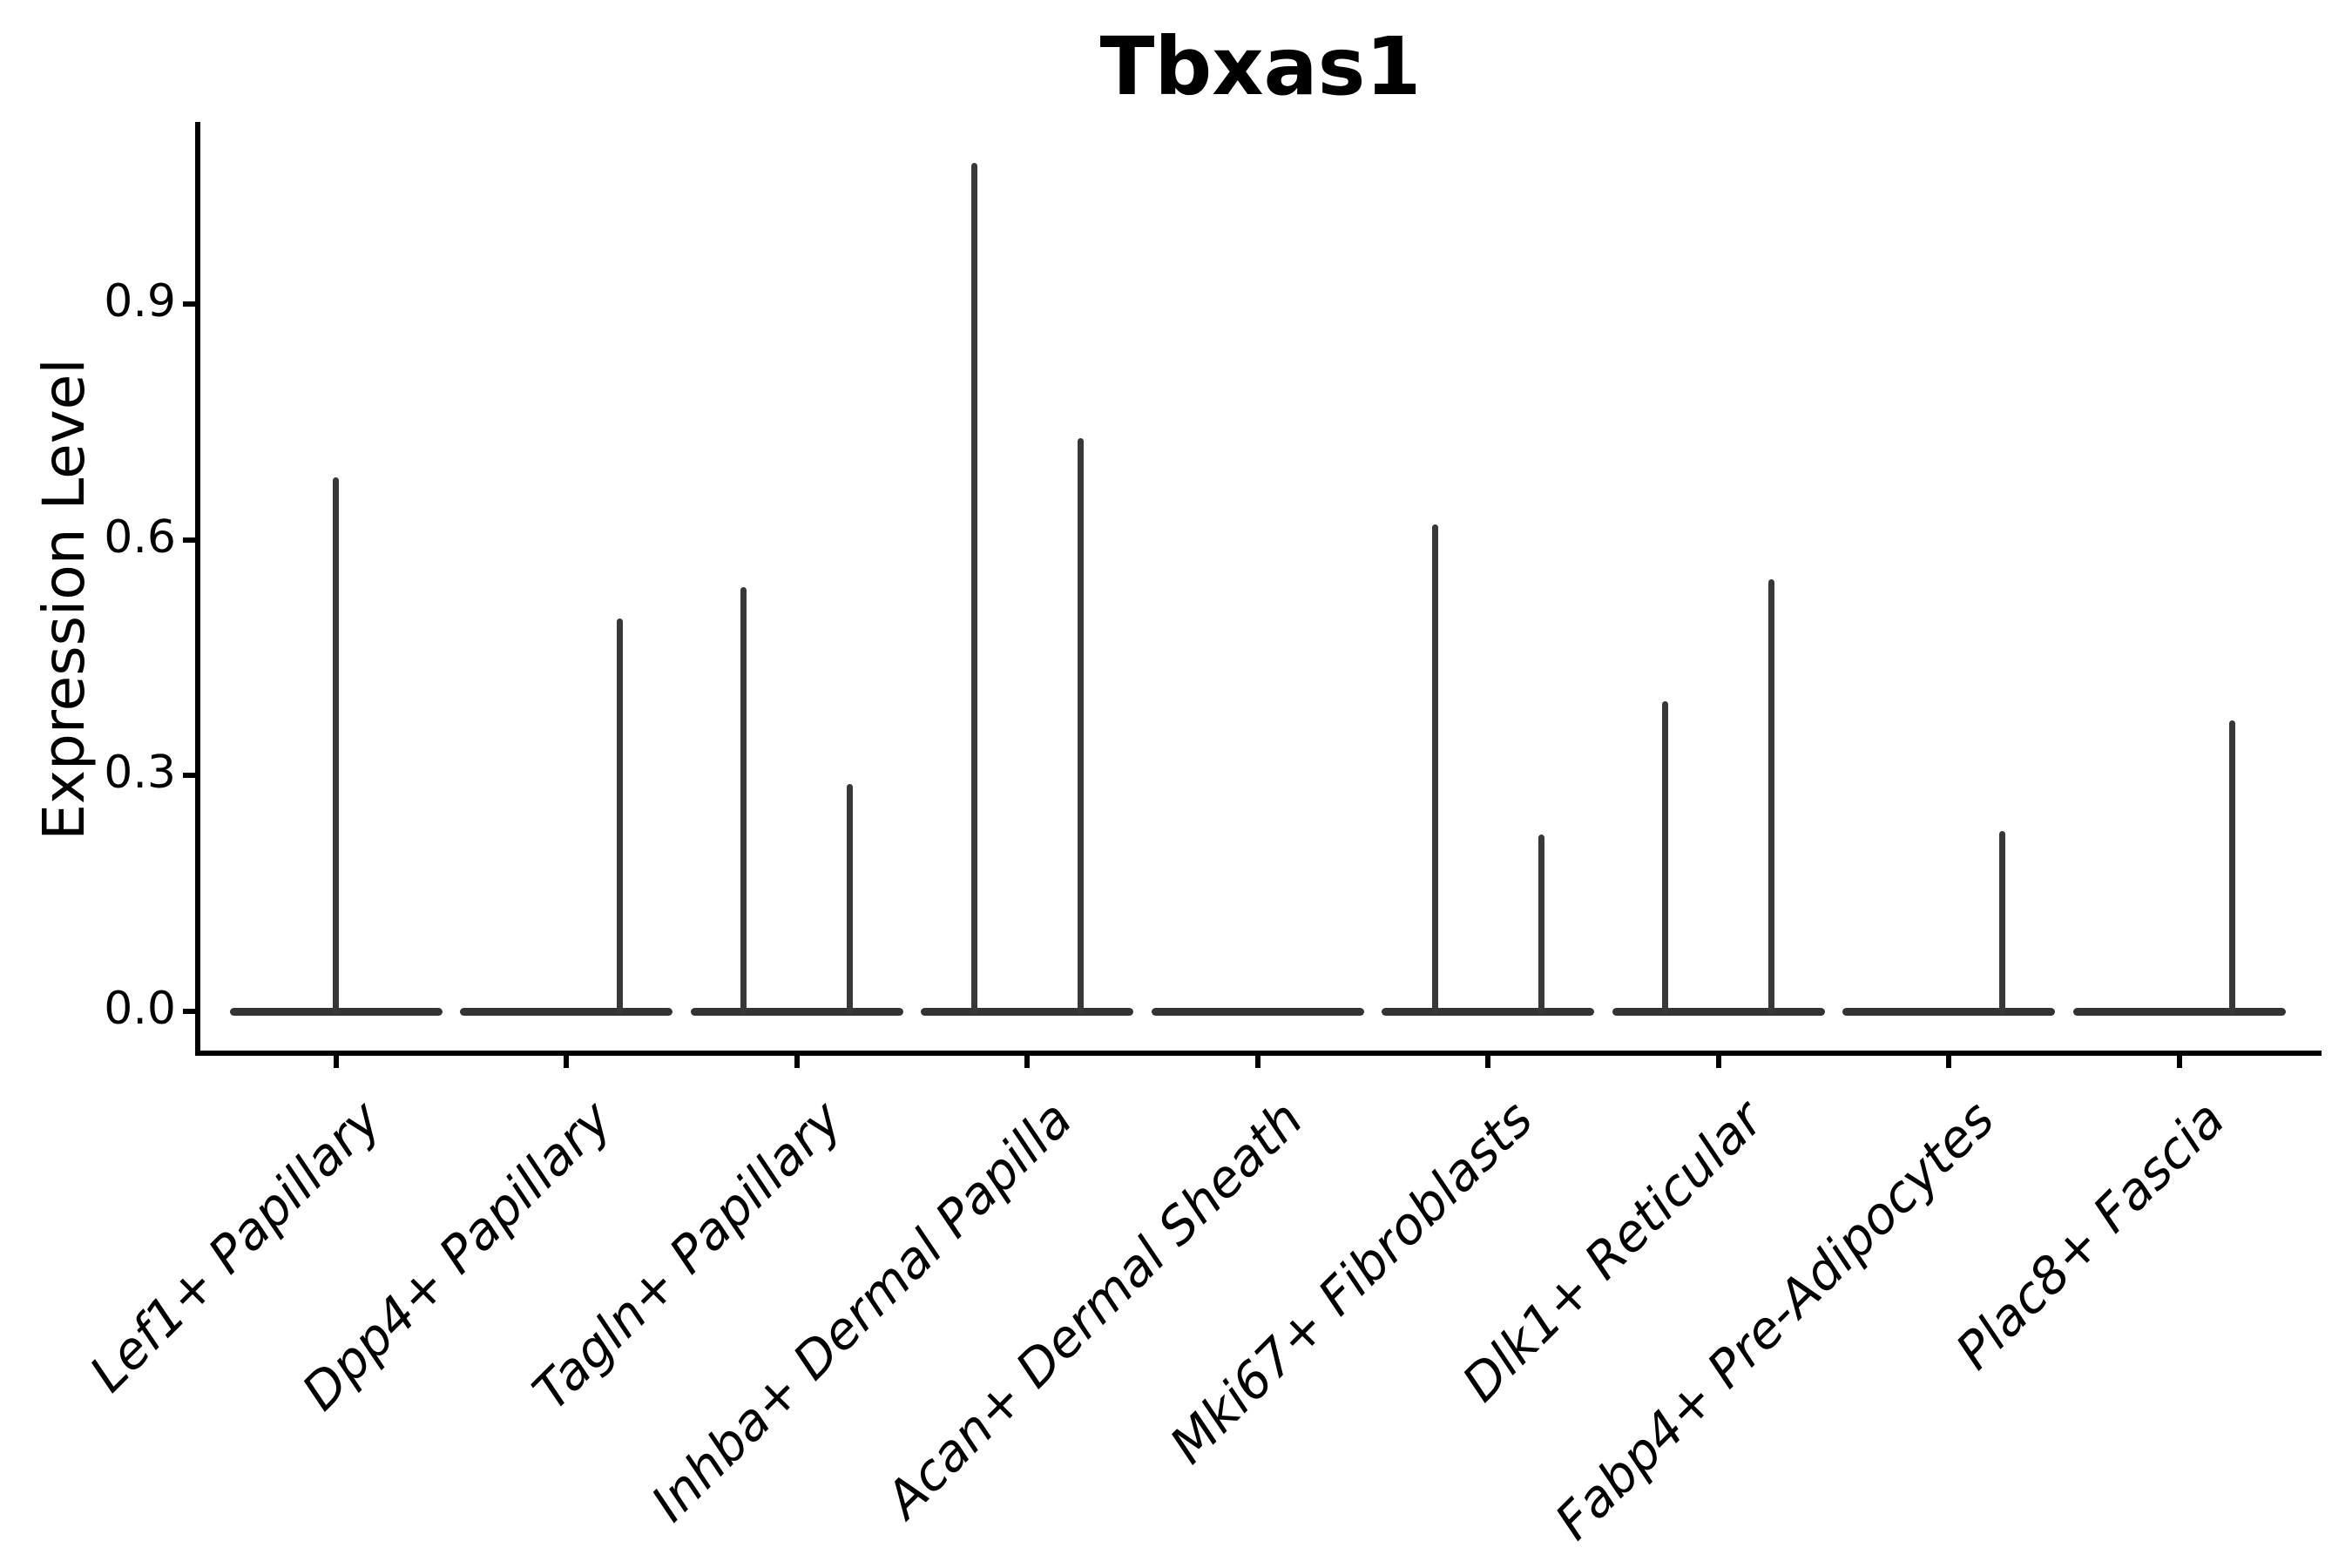  What do you see at coordinates (140, 537) in the screenshot?
I see `y-tick-label: 0.6` at bounding box center [140, 537].